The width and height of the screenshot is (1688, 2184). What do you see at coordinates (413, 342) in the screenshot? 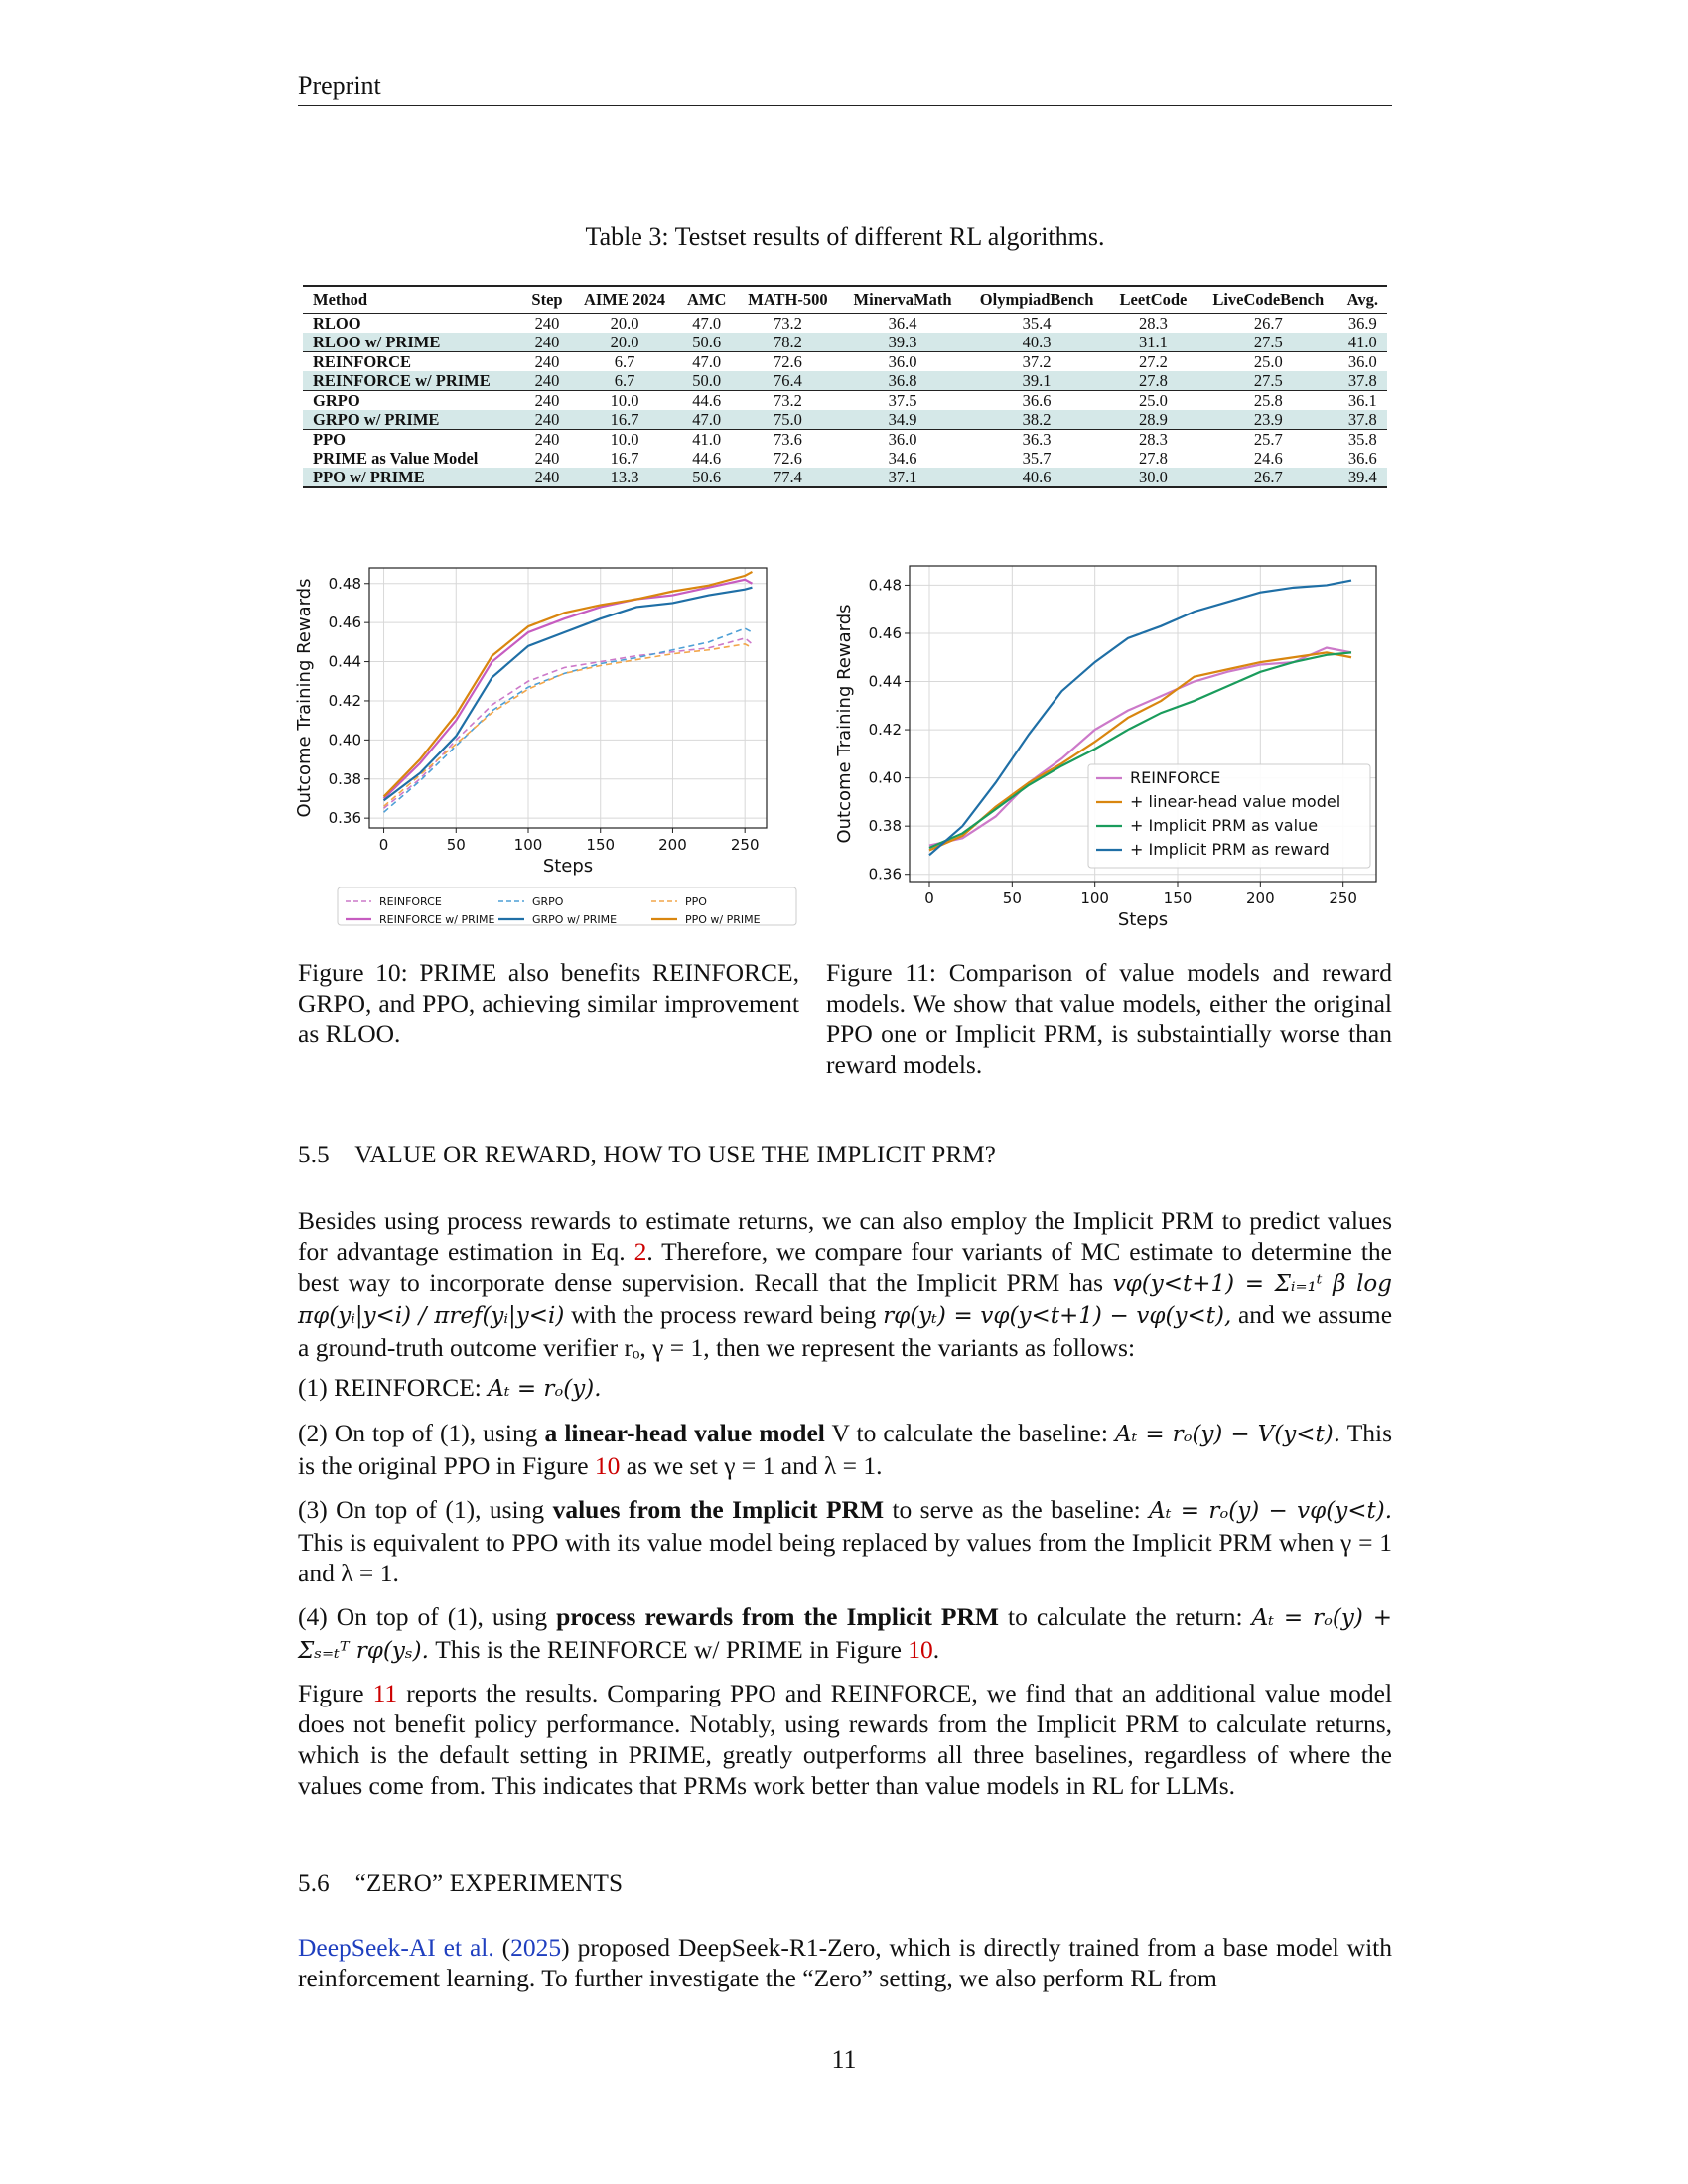
I see `method-cell: RLOO w/ PRIME` at bounding box center [413, 342].